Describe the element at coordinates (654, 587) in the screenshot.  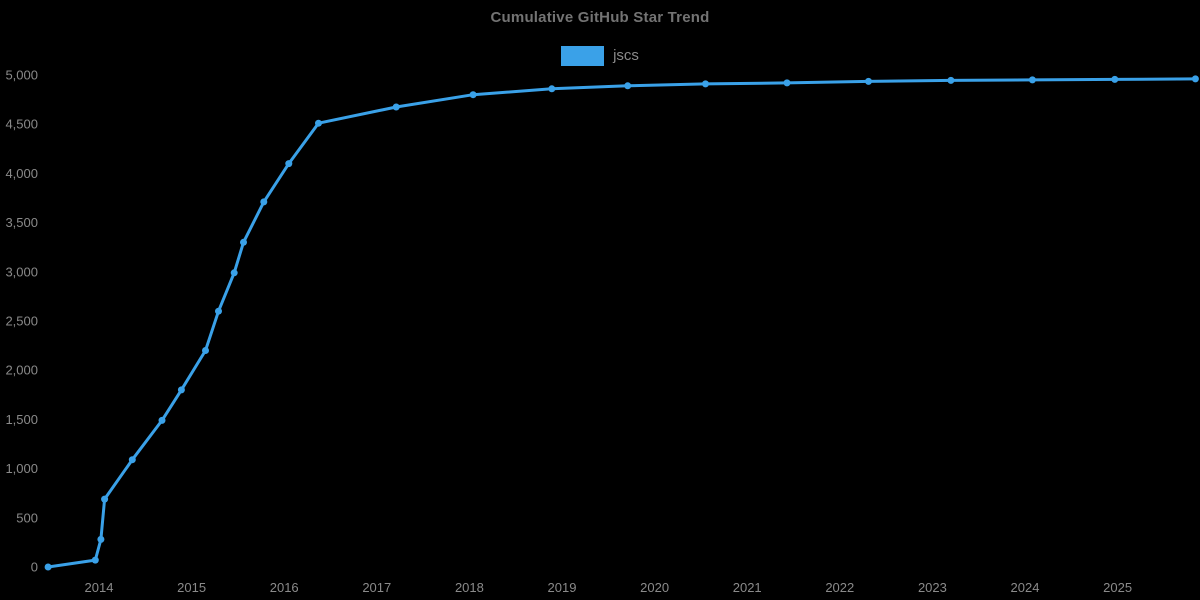
I see `x-tick-label: 2020` at that location.